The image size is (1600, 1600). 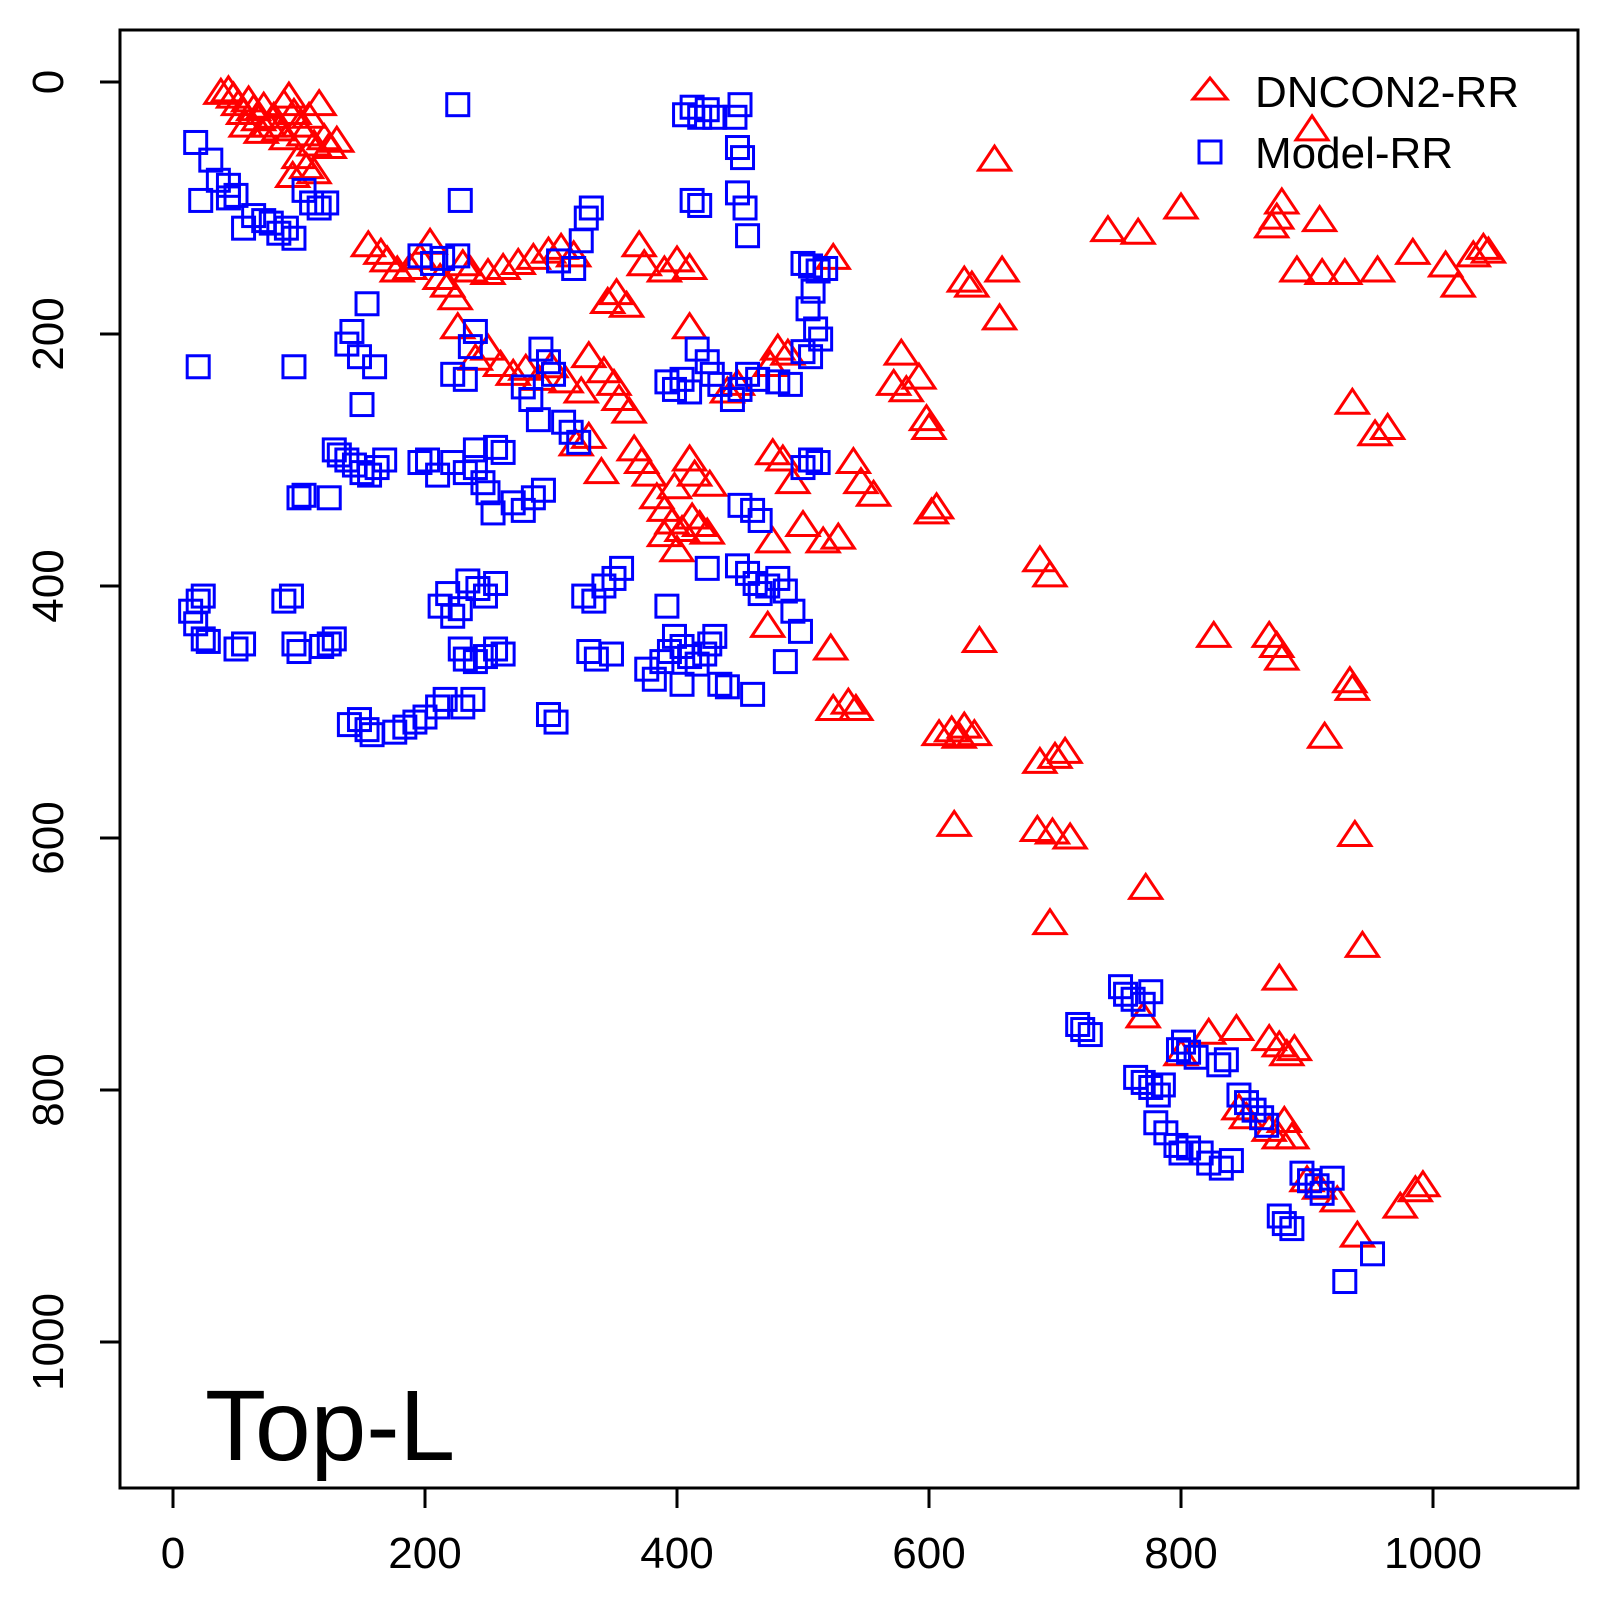 What do you see at coordinates (48, 333) in the screenshot?
I see `y-tick-label-200: 200` at bounding box center [48, 333].